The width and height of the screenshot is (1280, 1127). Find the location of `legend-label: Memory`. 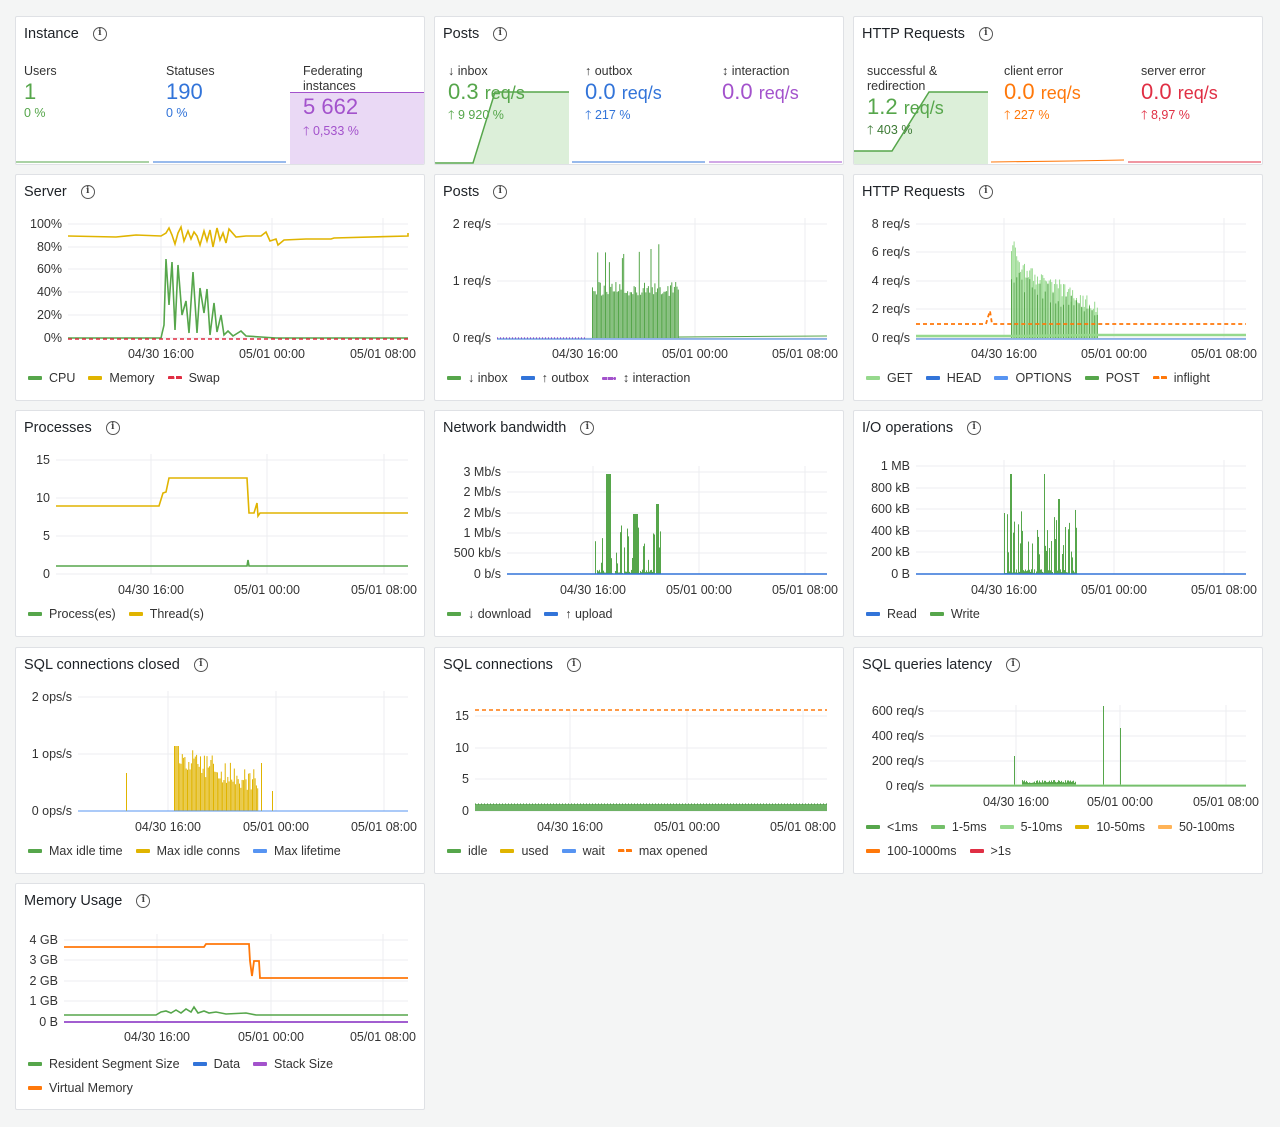

legend-label: Memory is located at coordinates (132, 378).